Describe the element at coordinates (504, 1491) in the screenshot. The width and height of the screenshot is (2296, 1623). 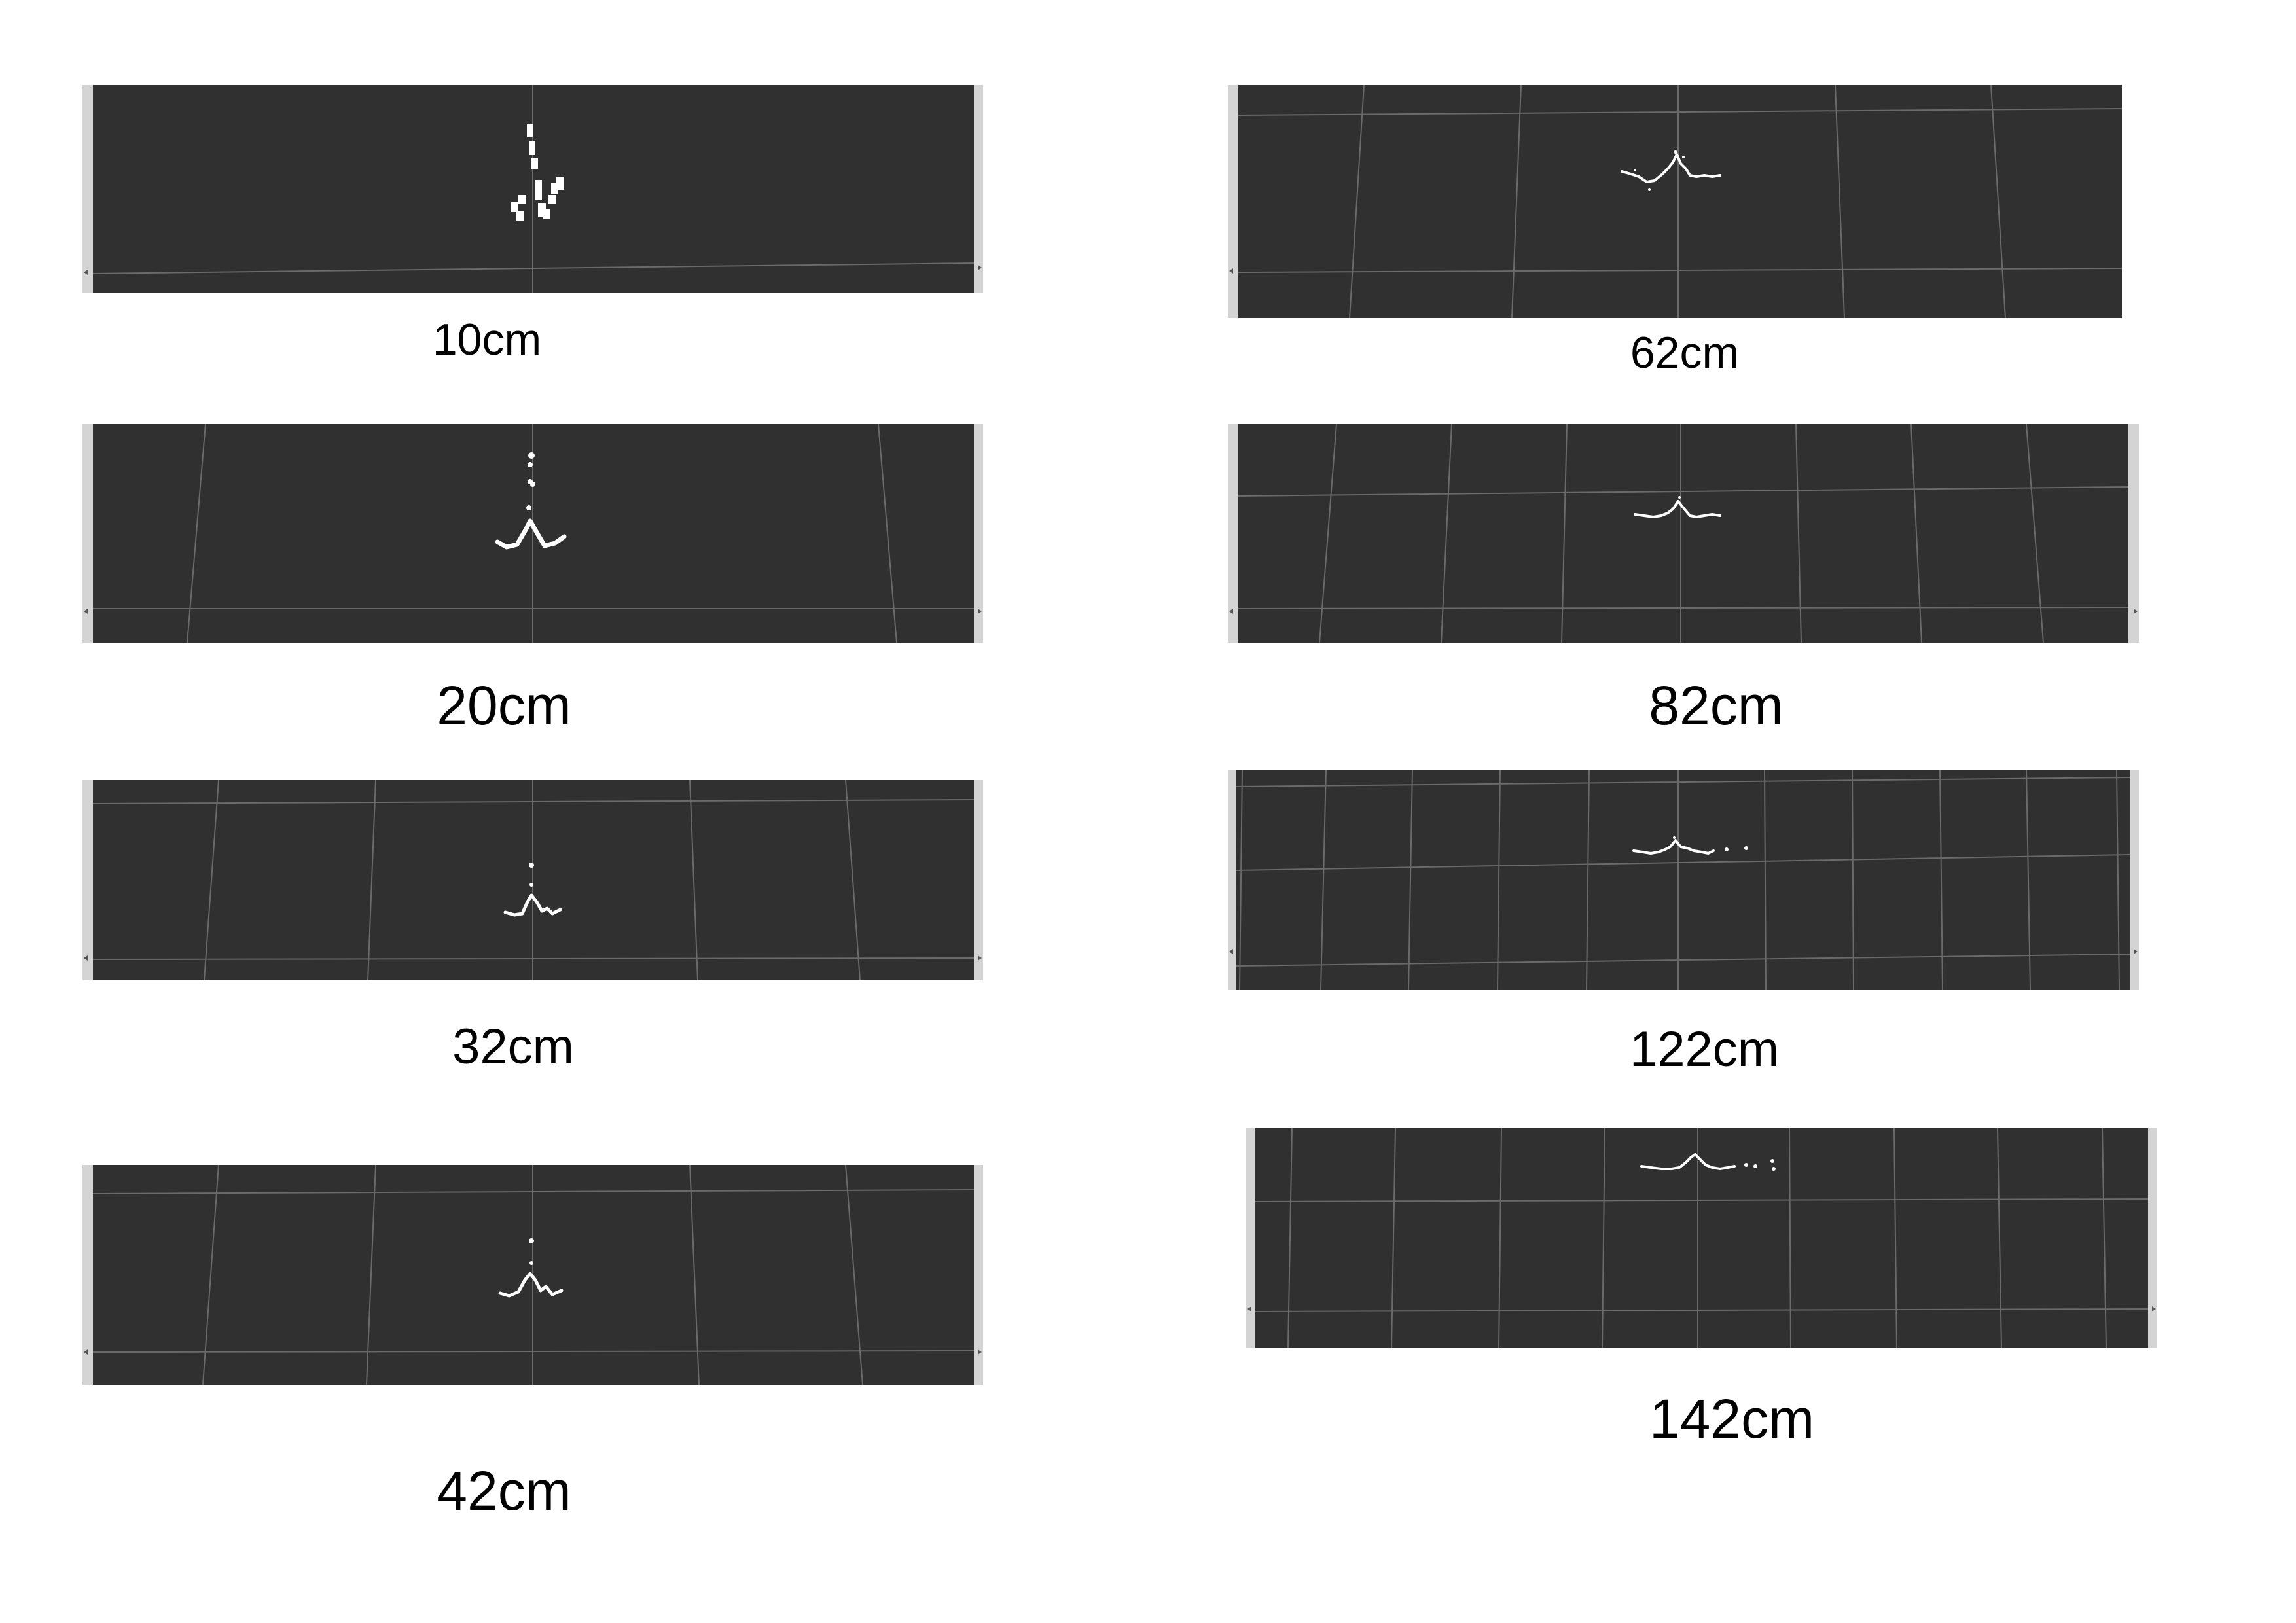
I see `distance-label: 42cm` at that location.